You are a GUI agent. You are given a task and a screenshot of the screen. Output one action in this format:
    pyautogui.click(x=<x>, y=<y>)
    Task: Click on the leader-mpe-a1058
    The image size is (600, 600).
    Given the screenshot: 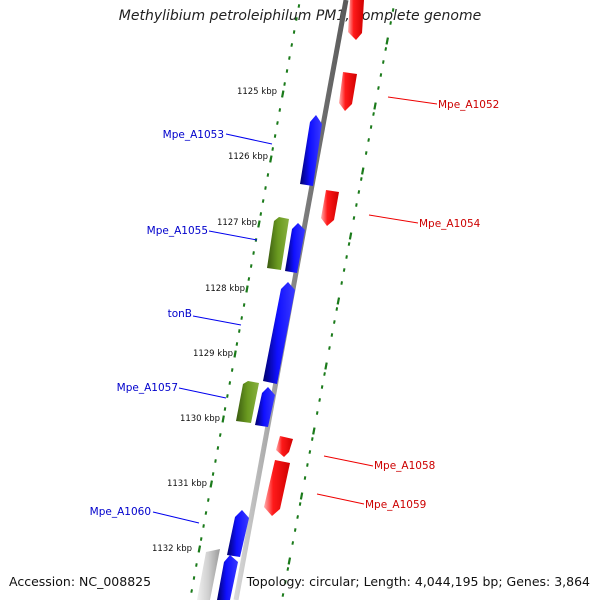 What is the action you would take?
    pyautogui.click(x=348, y=461)
    